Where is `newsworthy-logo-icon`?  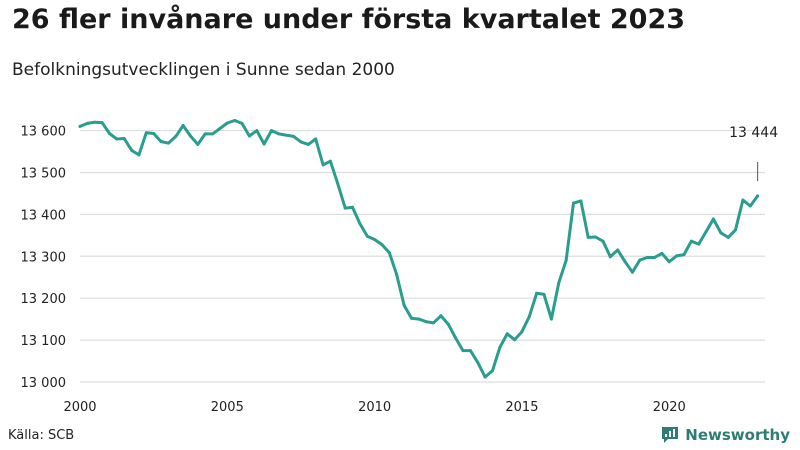 newsworthy-logo-icon is located at coordinates (670, 435).